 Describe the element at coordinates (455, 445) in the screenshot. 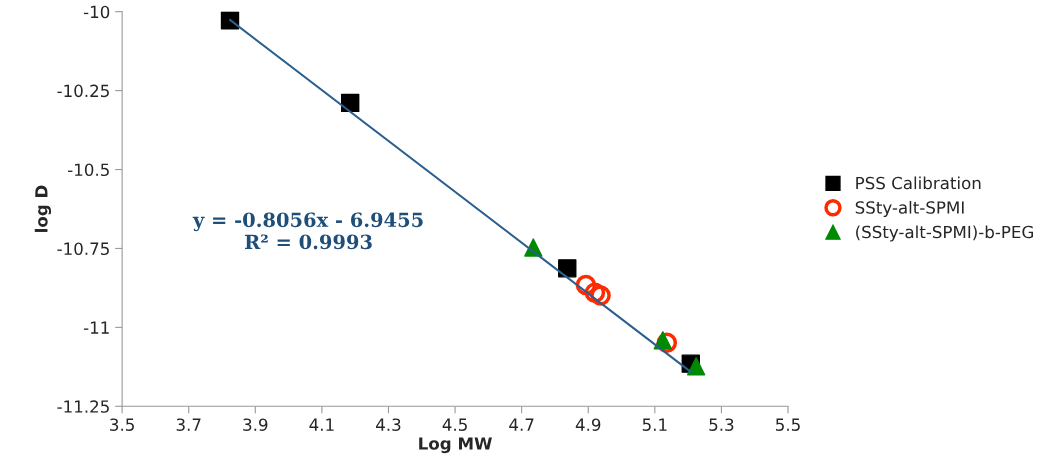

I see `x-axis-title: Log MW` at that location.